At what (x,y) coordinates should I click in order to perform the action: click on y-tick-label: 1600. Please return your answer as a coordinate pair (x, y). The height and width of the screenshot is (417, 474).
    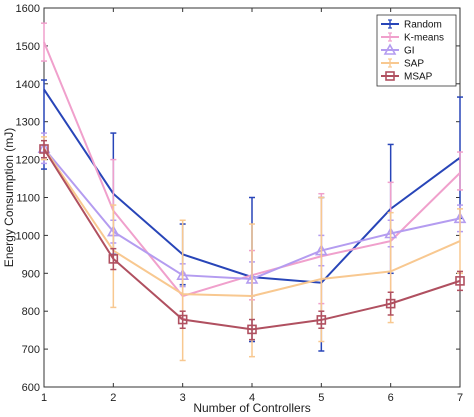
    Looking at the image, I should click on (28, 9).